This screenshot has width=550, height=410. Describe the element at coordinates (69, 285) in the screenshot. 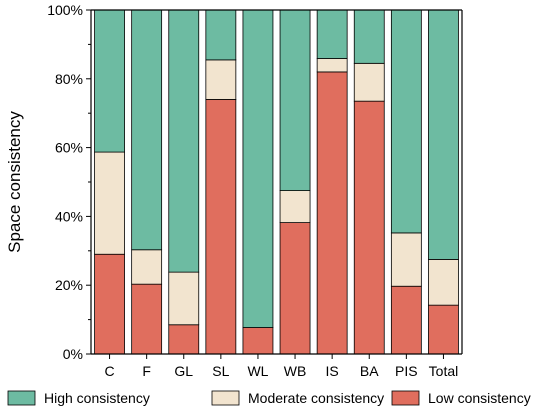

I see `y-tick-label: 20%` at that location.